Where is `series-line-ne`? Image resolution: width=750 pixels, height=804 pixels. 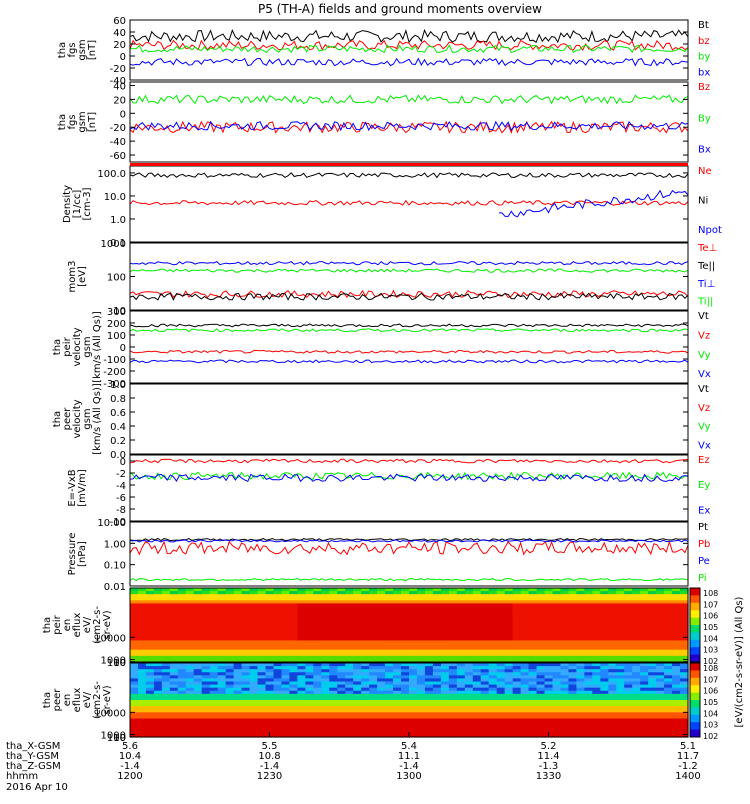 series-line-ne is located at coordinates (409, 202).